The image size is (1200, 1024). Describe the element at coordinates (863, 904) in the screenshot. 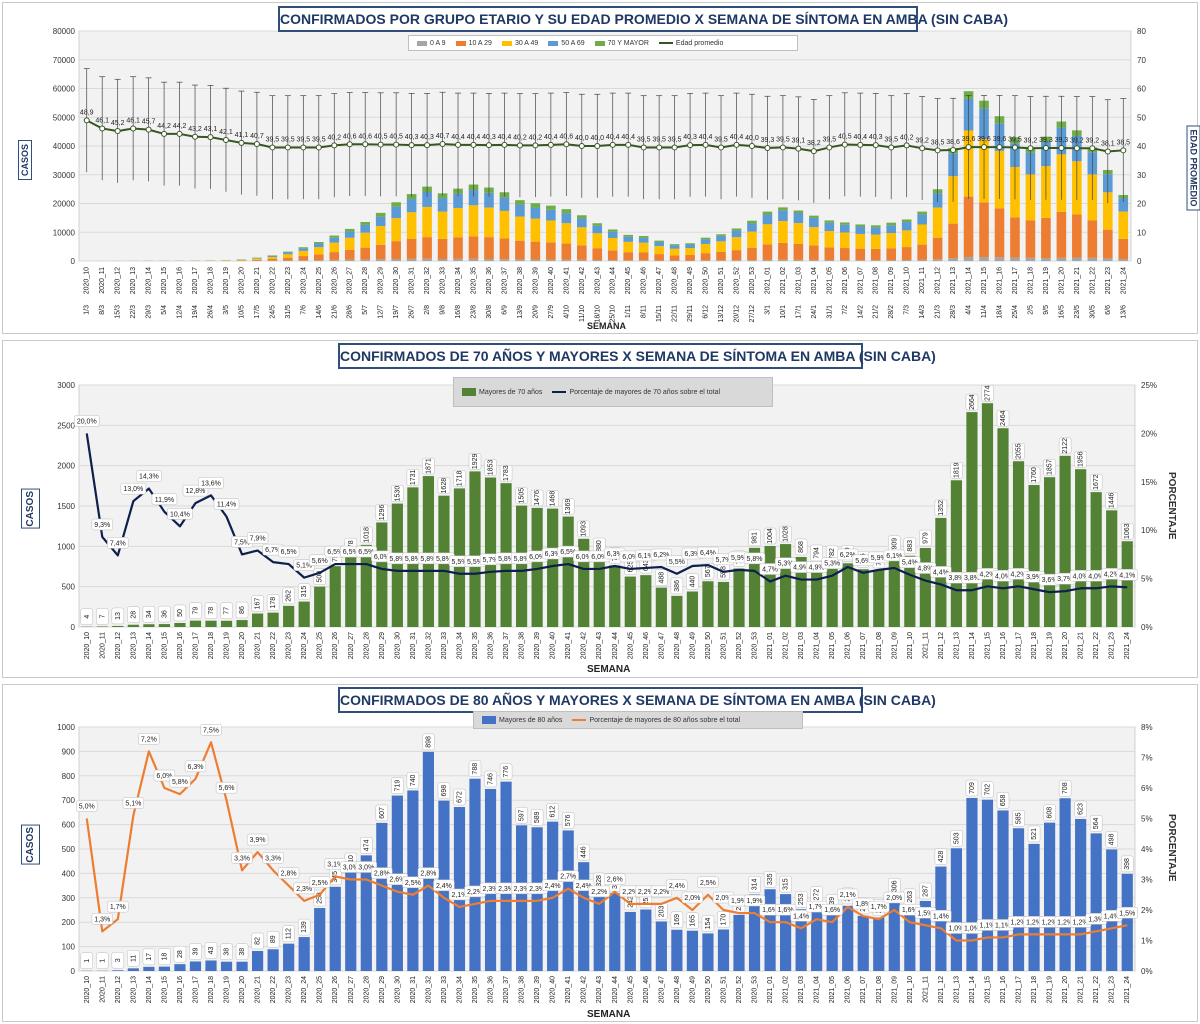

I see `percentage-label: 1,8%` at that location.